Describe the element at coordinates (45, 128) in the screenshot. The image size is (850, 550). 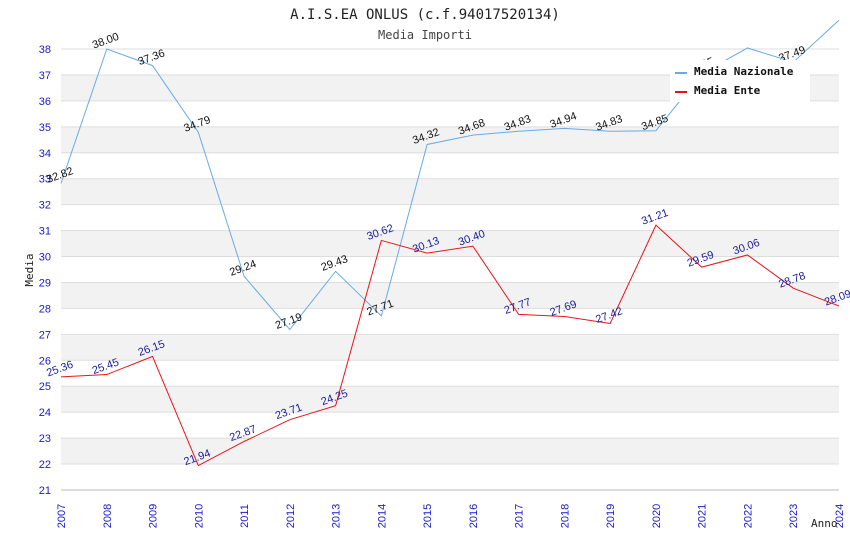
I see `y-tick-label: 35` at that location.